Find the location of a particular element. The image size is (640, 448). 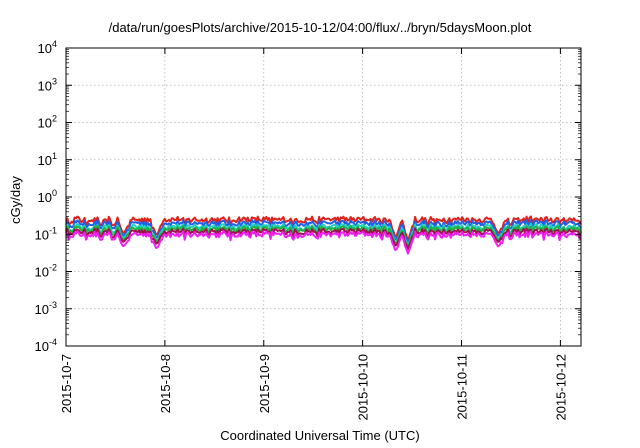

y-tick-label: 10¹ is located at coordinates (47, 159).